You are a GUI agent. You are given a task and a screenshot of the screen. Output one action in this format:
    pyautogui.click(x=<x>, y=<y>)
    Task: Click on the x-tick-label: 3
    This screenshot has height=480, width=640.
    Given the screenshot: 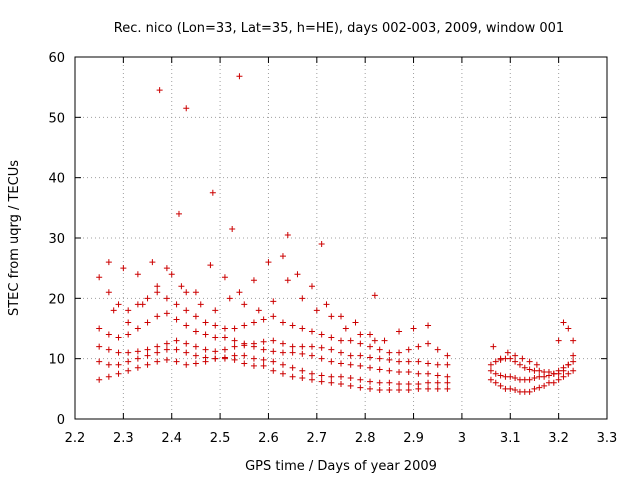 What is the action you would take?
    pyautogui.click(x=462, y=438)
    